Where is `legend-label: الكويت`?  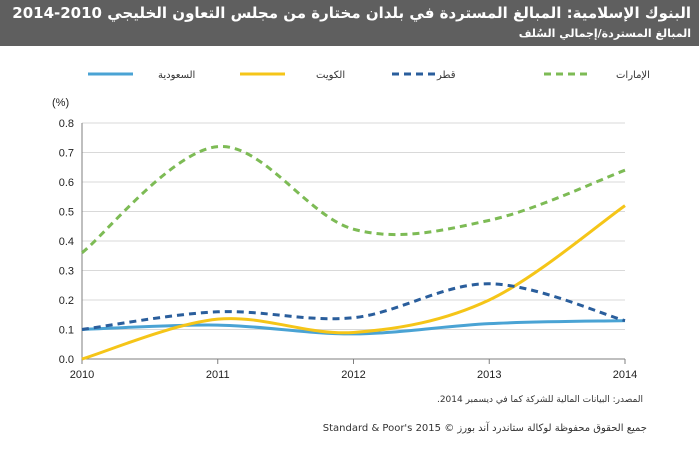 legend-label: الكويت is located at coordinates (330, 75).